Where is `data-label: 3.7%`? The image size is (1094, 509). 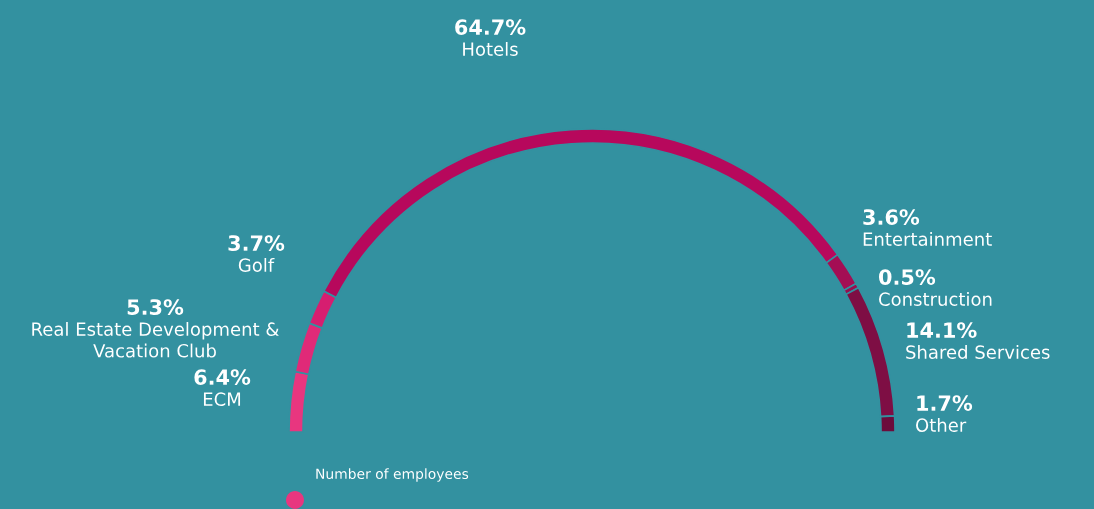
data-label: 3.7% is located at coordinates (256, 243).